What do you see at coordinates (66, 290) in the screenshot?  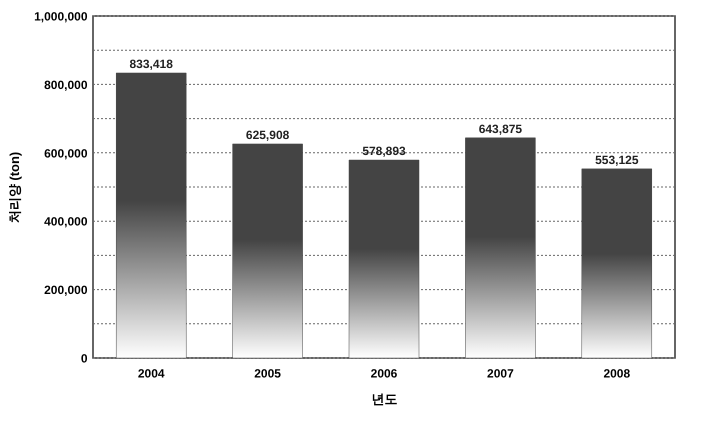 I see `y-tick-label: 200,000` at bounding box center [66, 290].